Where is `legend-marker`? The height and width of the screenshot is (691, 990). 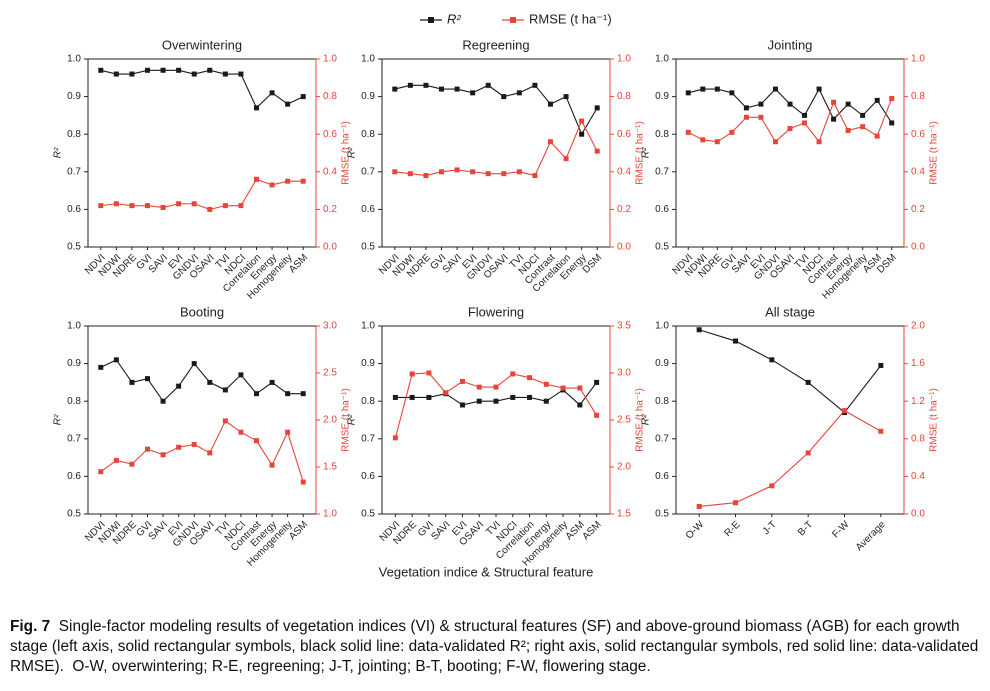
legend-marker is located at coordinates (431, 20).